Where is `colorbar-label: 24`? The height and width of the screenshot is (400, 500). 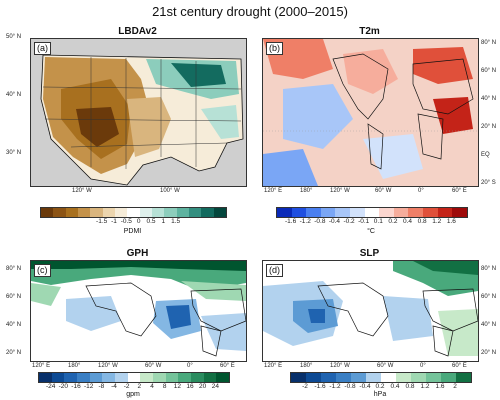
colorbar-label: 24 is located at coordinates (215, 386).